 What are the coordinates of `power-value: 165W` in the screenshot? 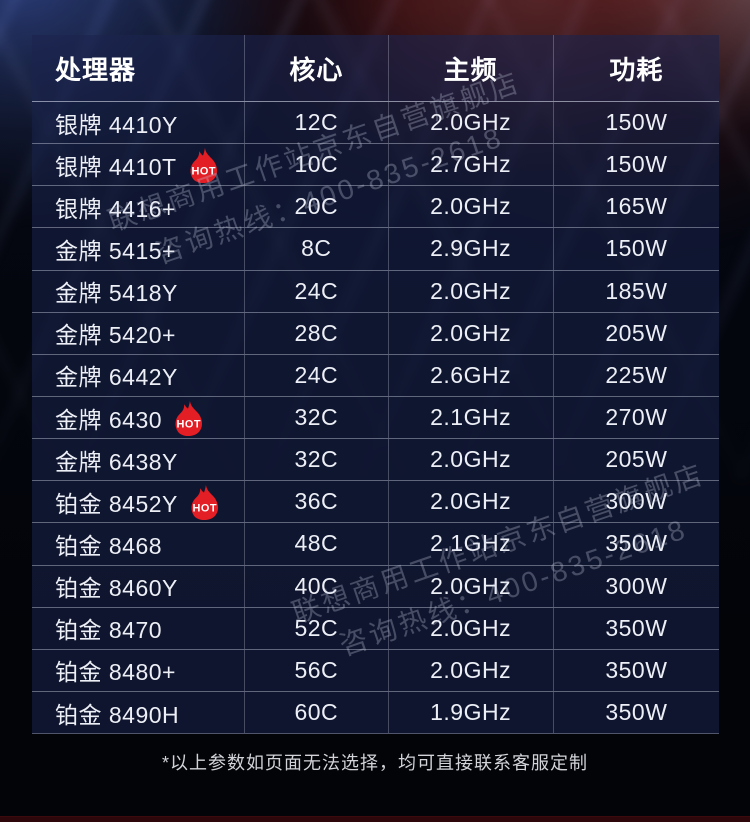 It's located at (635, 207).